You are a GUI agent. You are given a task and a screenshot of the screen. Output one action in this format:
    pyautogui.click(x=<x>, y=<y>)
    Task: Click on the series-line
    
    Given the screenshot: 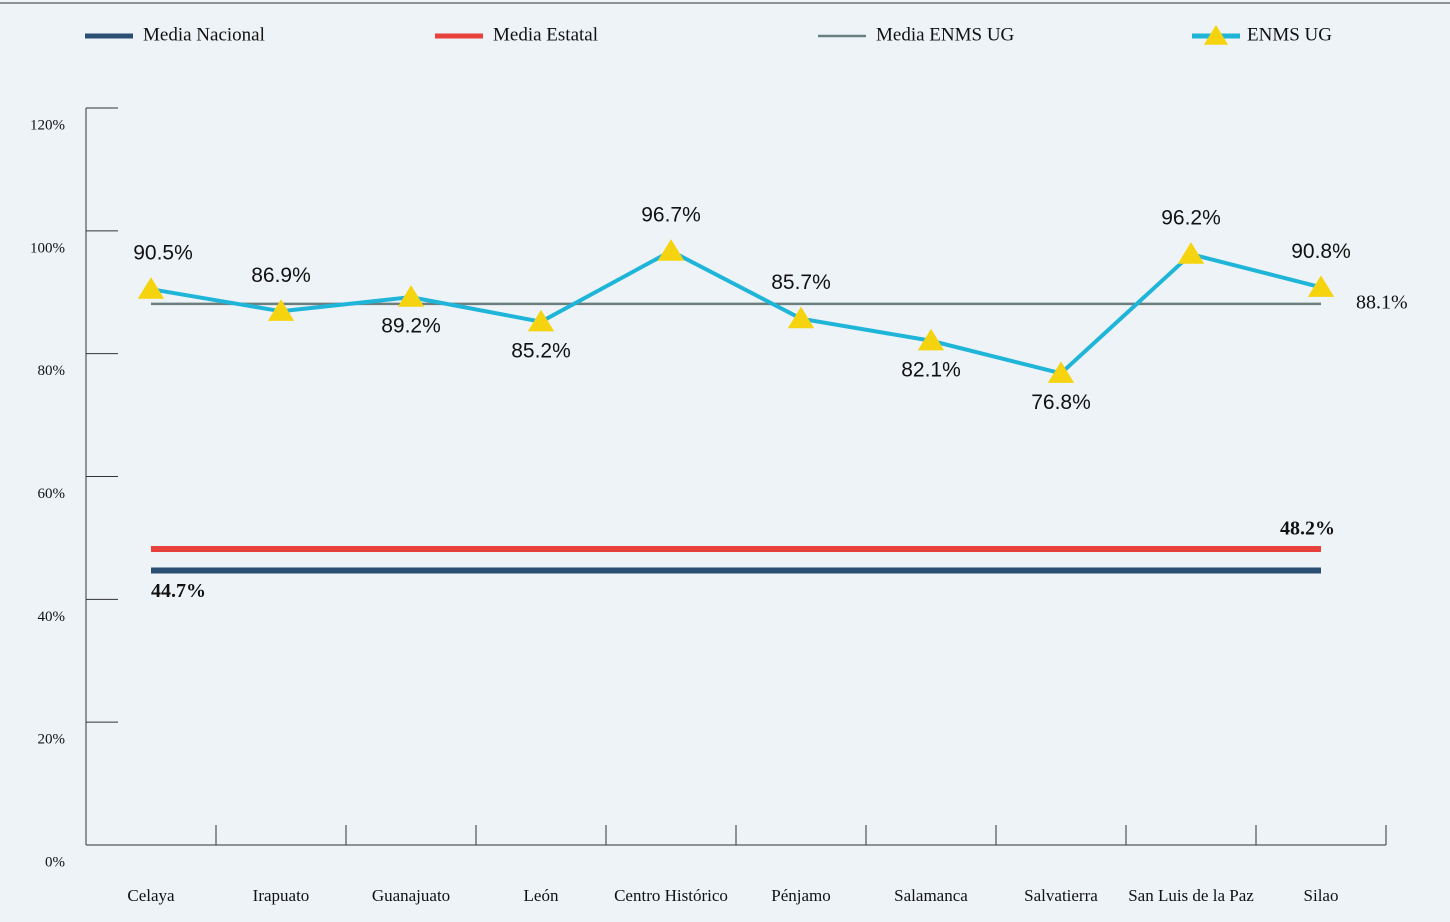 What is the action you would take?
    pyautogui.click(x=736, y=312)
    